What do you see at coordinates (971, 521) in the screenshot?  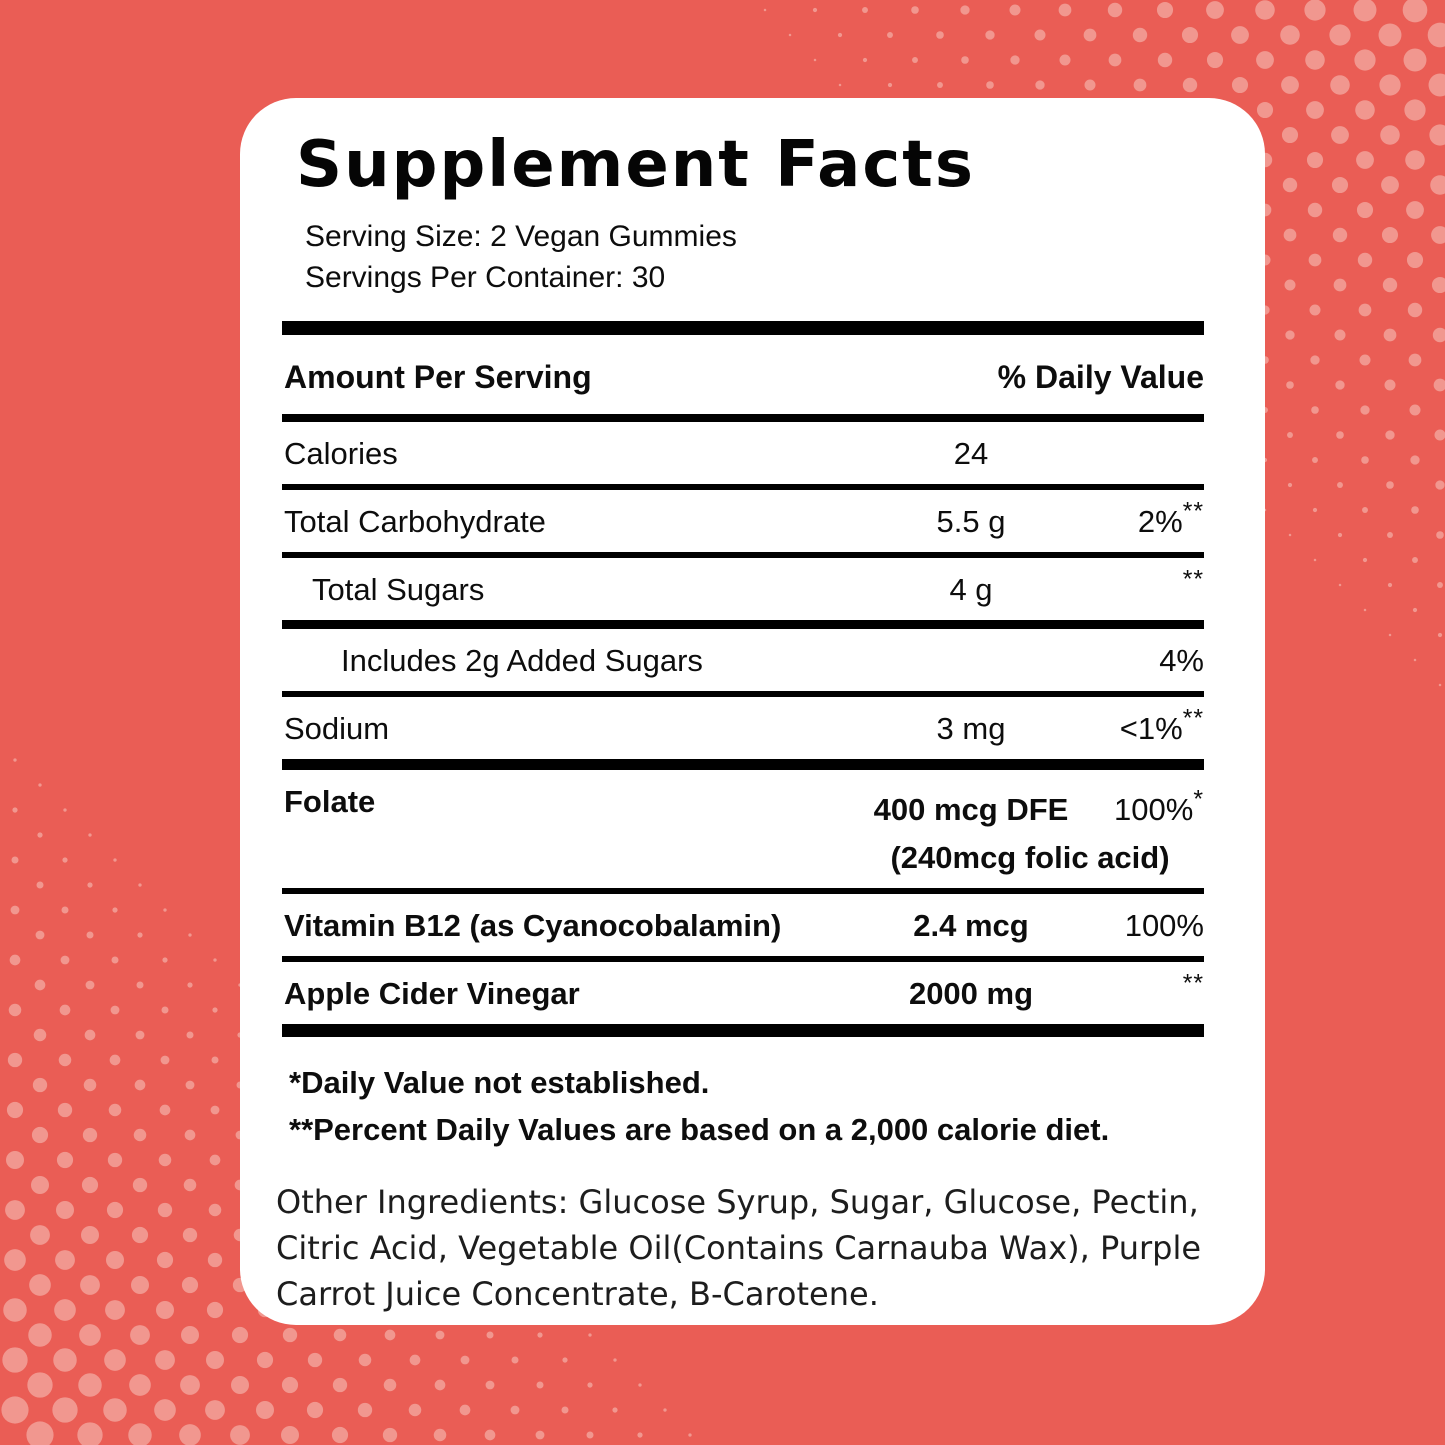 I see `nutrient-amount: 5.5 g` at bounding box center [971, 521].